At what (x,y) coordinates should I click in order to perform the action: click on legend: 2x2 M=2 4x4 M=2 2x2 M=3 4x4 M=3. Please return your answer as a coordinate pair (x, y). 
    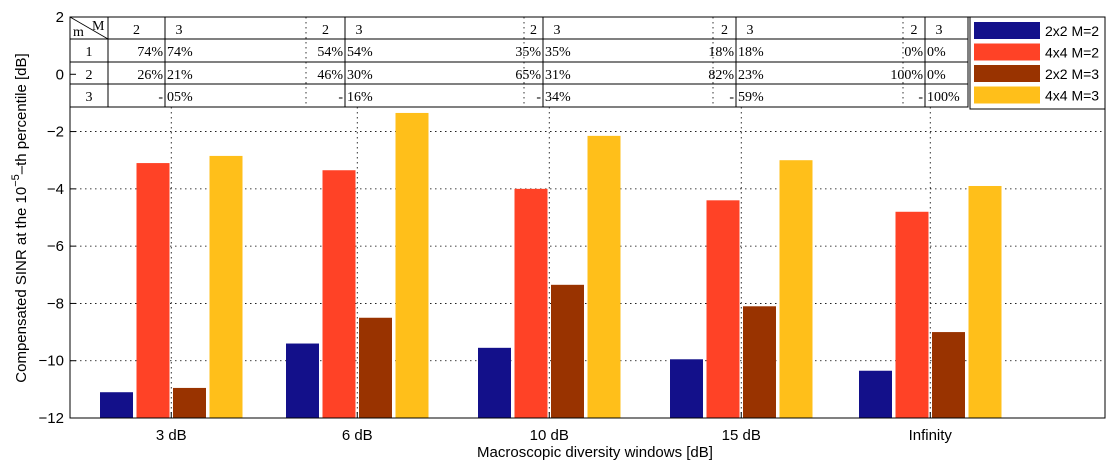
    Looking at the image, I should click on (1037, 63).